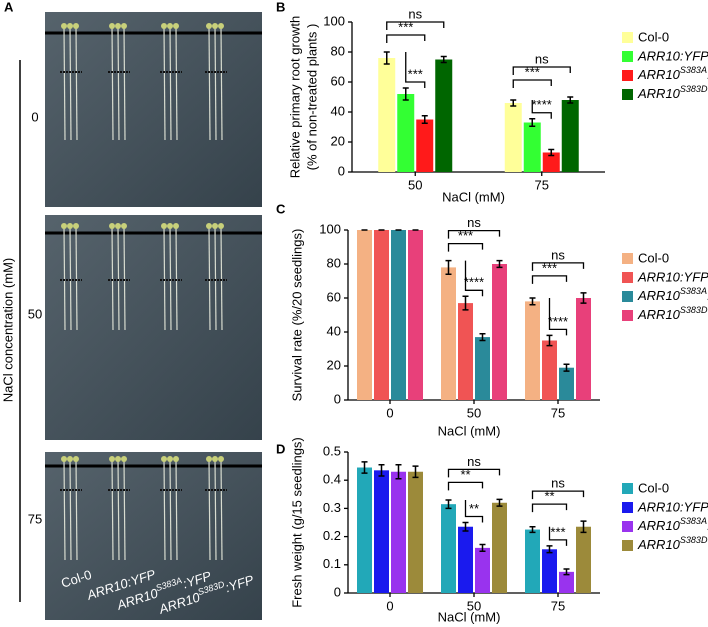 The image size is (708, 627). I want to click on text-part: ARR10, so click(659, 544).